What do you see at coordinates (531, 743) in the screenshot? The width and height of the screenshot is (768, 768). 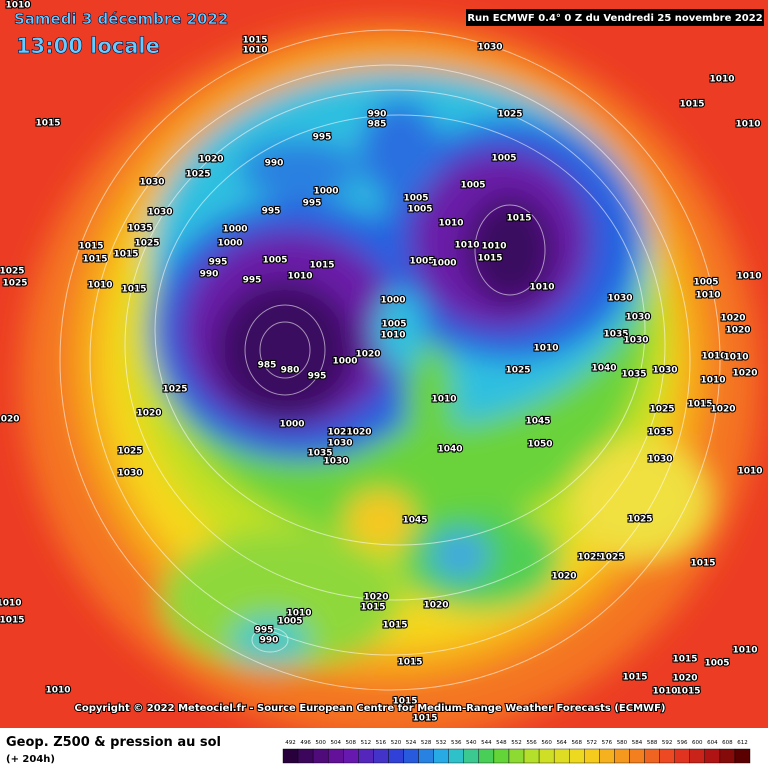 I see `scale-label: 556` at bounding box center [531, 743].